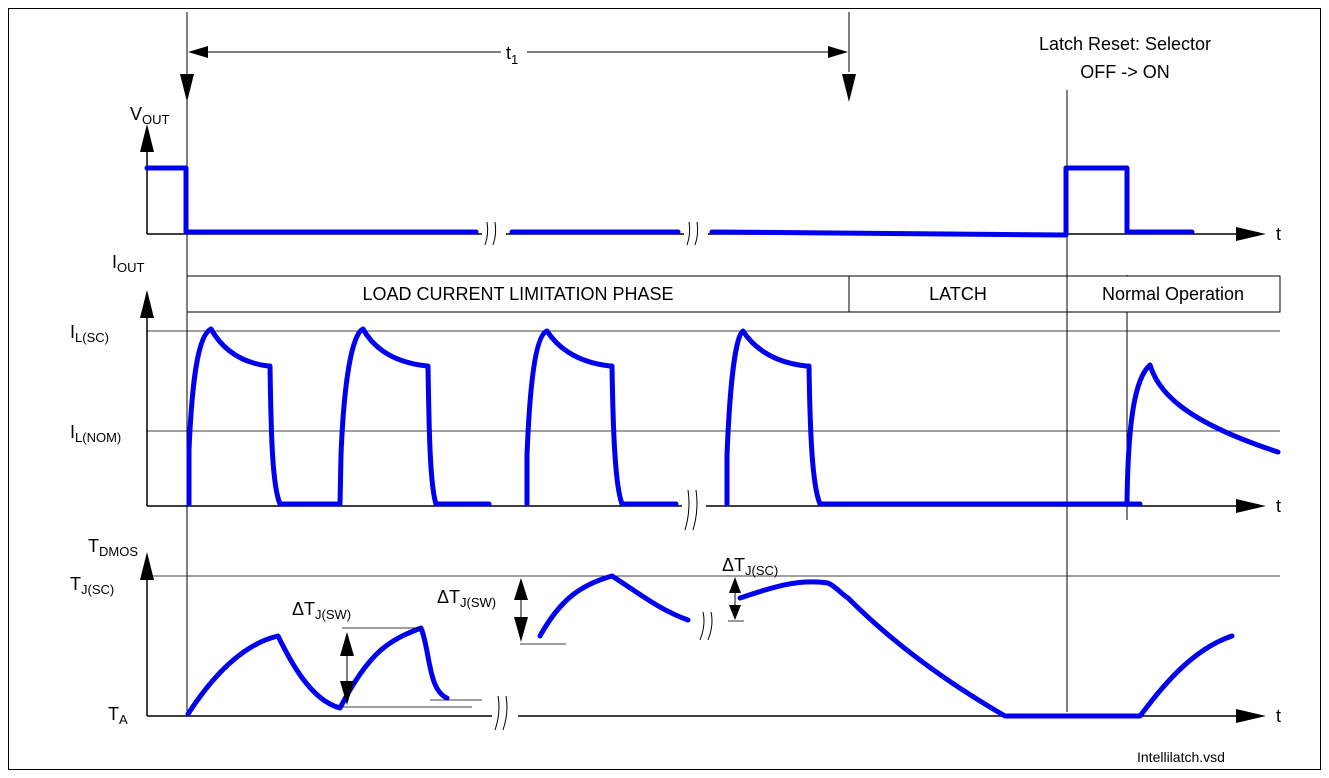 Image resolution: width=1329 pixels, height=778 pixels. What do you see at coordinates (614, 606) in the screenshot?
I see `tj-trace-b` at bounding box center [614, 606].